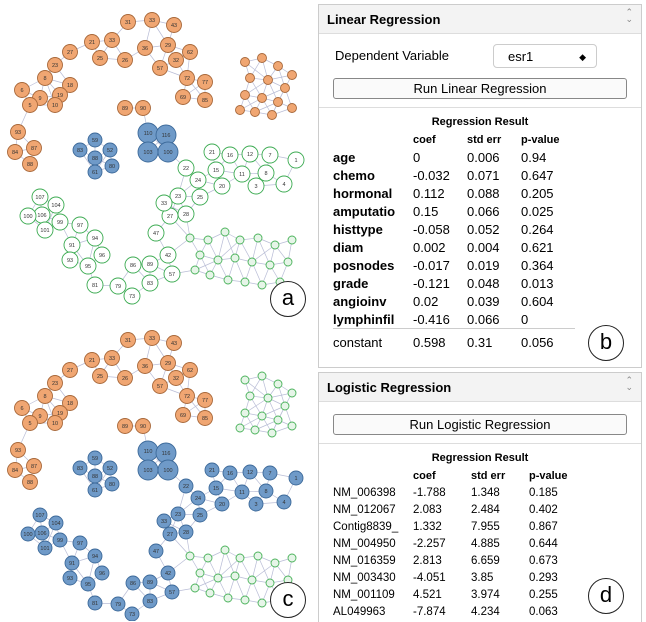 This screenshot has height=622, width=646. Describe the element at coordinates (480, 424) in the screenshot. I see `run-button: Run Logistic Regression` at that location.